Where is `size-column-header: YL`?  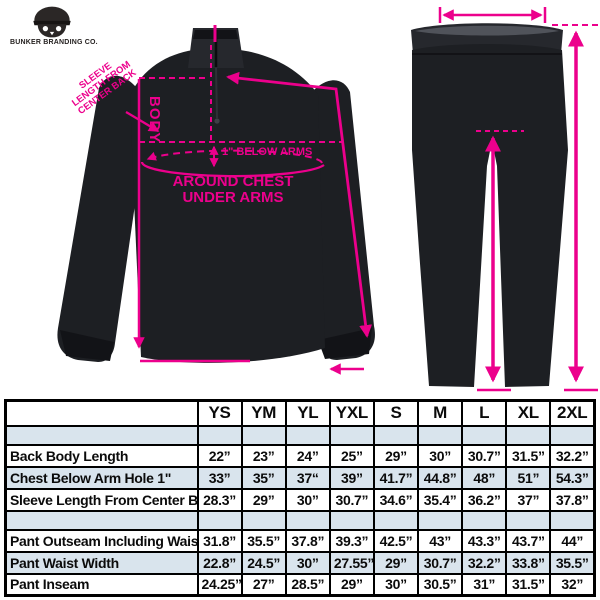
size-column-header: YL is located at coordinates (307, 413).